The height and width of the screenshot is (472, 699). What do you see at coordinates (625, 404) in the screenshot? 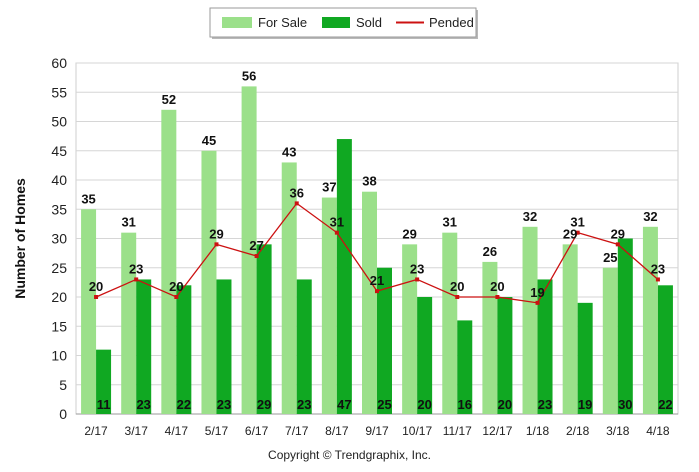
I see `data-label-sold: 30` at bounding box center [625, 404].